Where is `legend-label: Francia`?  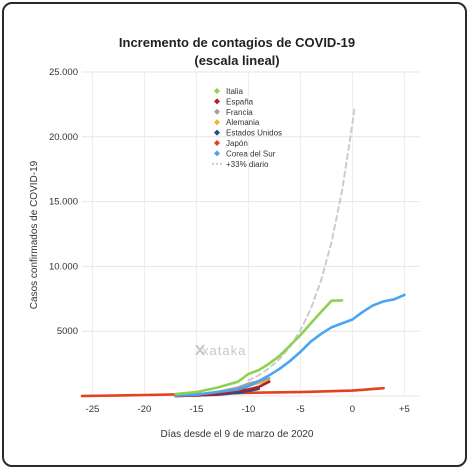 legend-label: Francia is located at coordinates (239, 112).